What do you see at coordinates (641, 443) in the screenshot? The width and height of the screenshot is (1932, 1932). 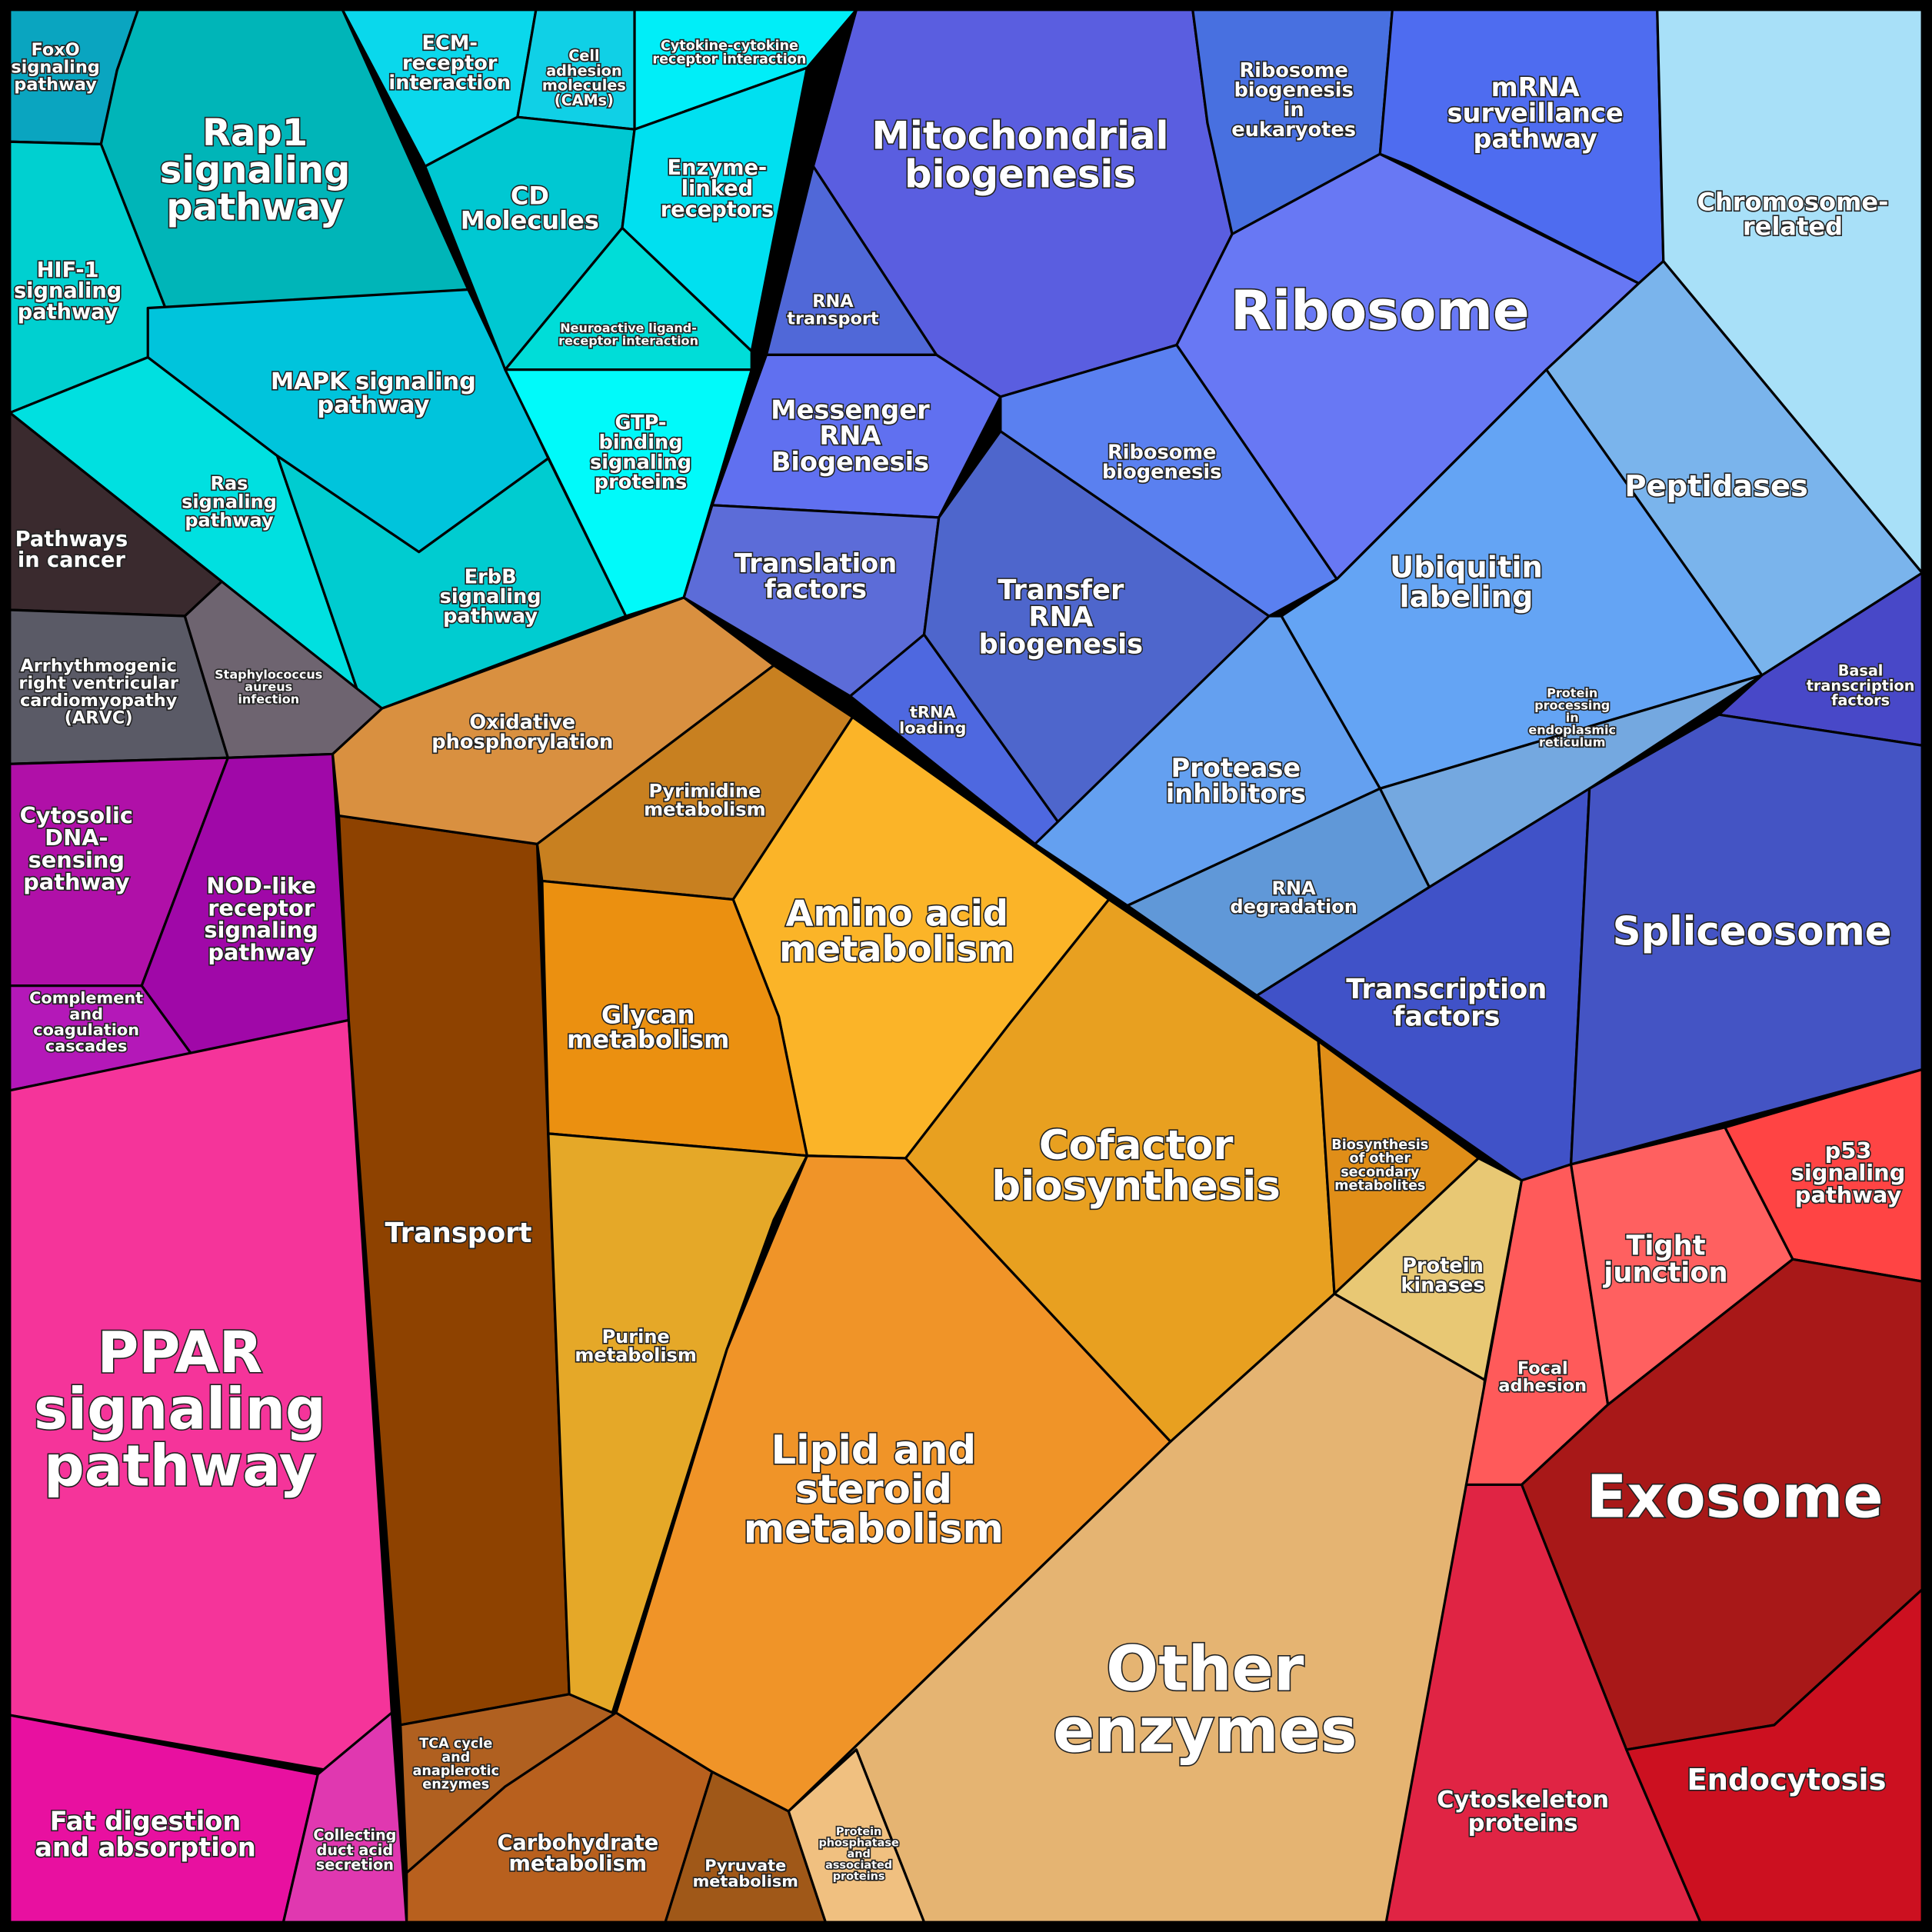 I see `cell-label: binding` at bounding box center [641, 443].